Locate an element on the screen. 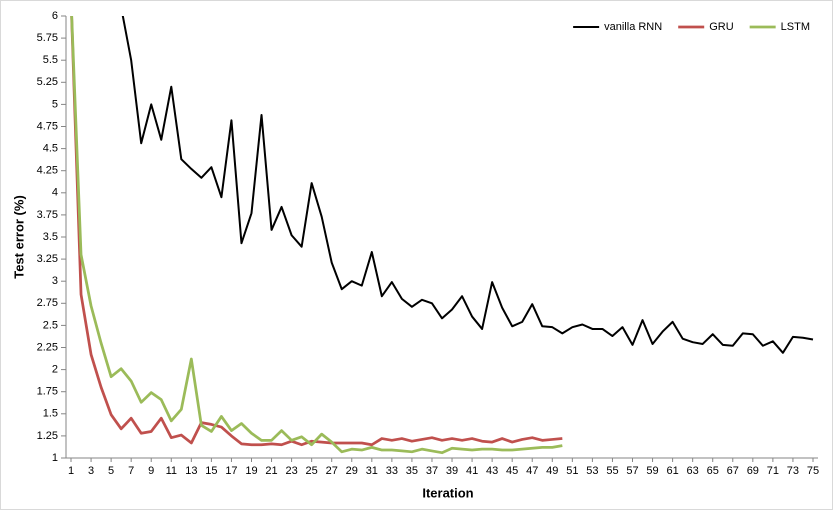  x-tick-label: 67 is located at coordinates (733, 471).